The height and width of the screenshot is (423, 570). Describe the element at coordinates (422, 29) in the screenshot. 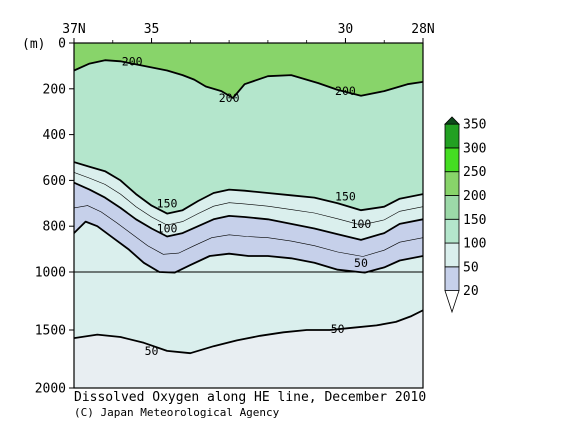

I see `x-tick-label: 28N` at that location.